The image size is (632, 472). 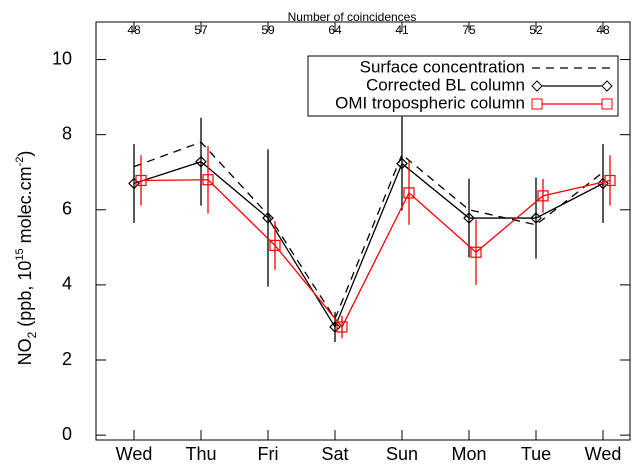 I want to click on top-tick-label: 64, so click(x=335, y=30).